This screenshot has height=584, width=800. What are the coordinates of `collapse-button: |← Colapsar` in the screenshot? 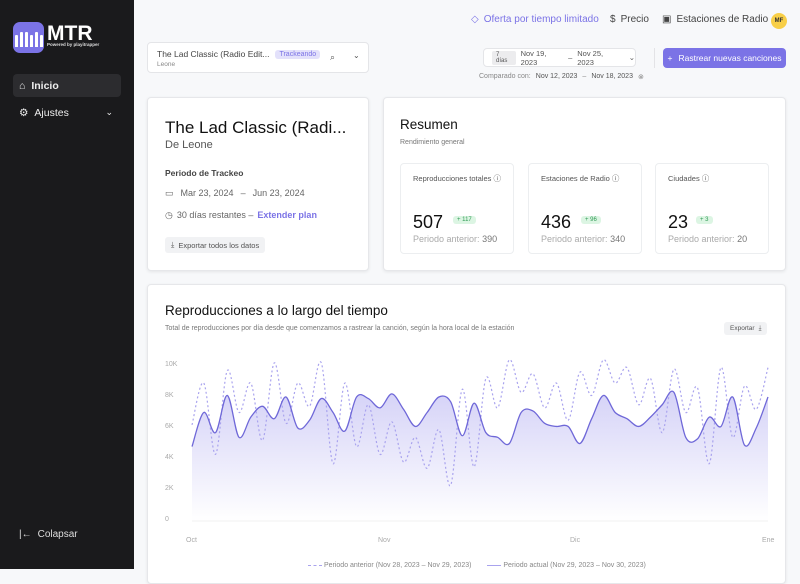 It's located at (48, 534).